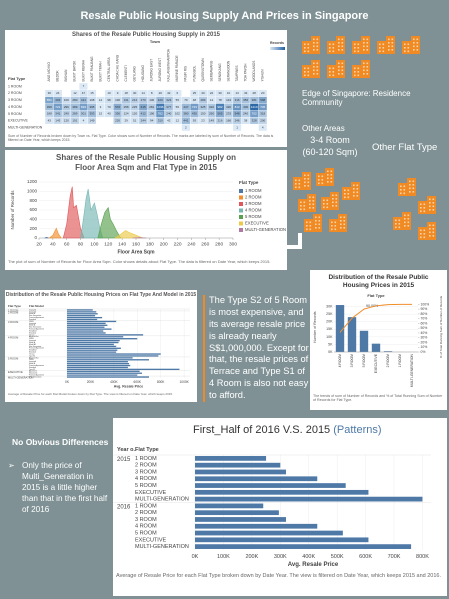 This screenshot has height=599, width=449. What do you see at coordinates (33, 373) in the screenshot?
I see `category-label: Maisonette` at bounding box center [33, 373].